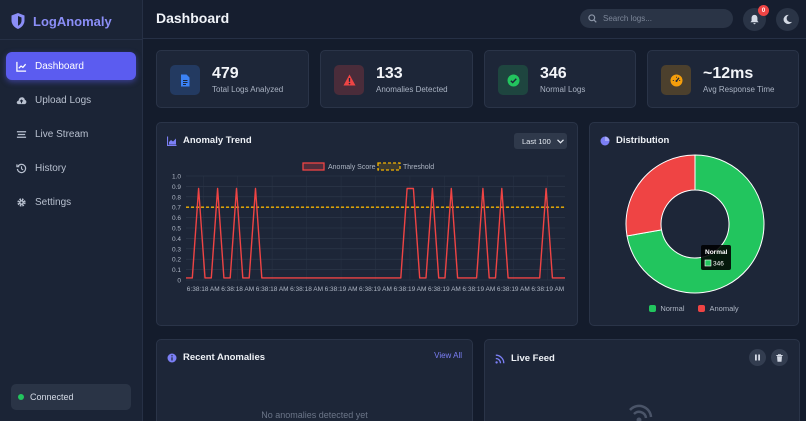 Image resolution: width=806 pixels, height=421 pixels. What do you see at coordinates (225, 73) in the screenshot?
I see `stat-value: 479` at bounding box center [225, 73].